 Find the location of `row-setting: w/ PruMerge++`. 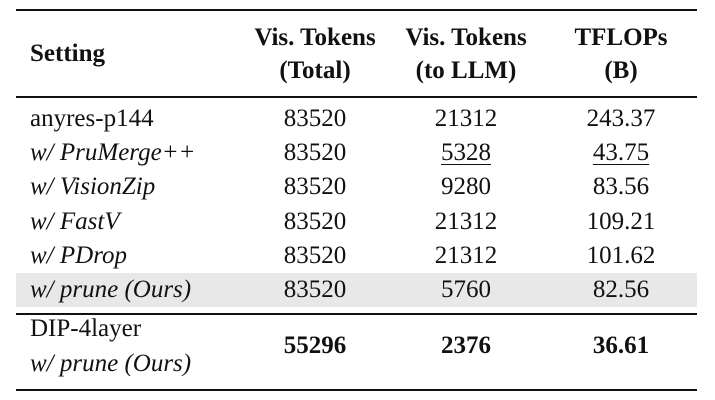

row-setting: w/ PruMerge++ is located at coordinates (113, 153).